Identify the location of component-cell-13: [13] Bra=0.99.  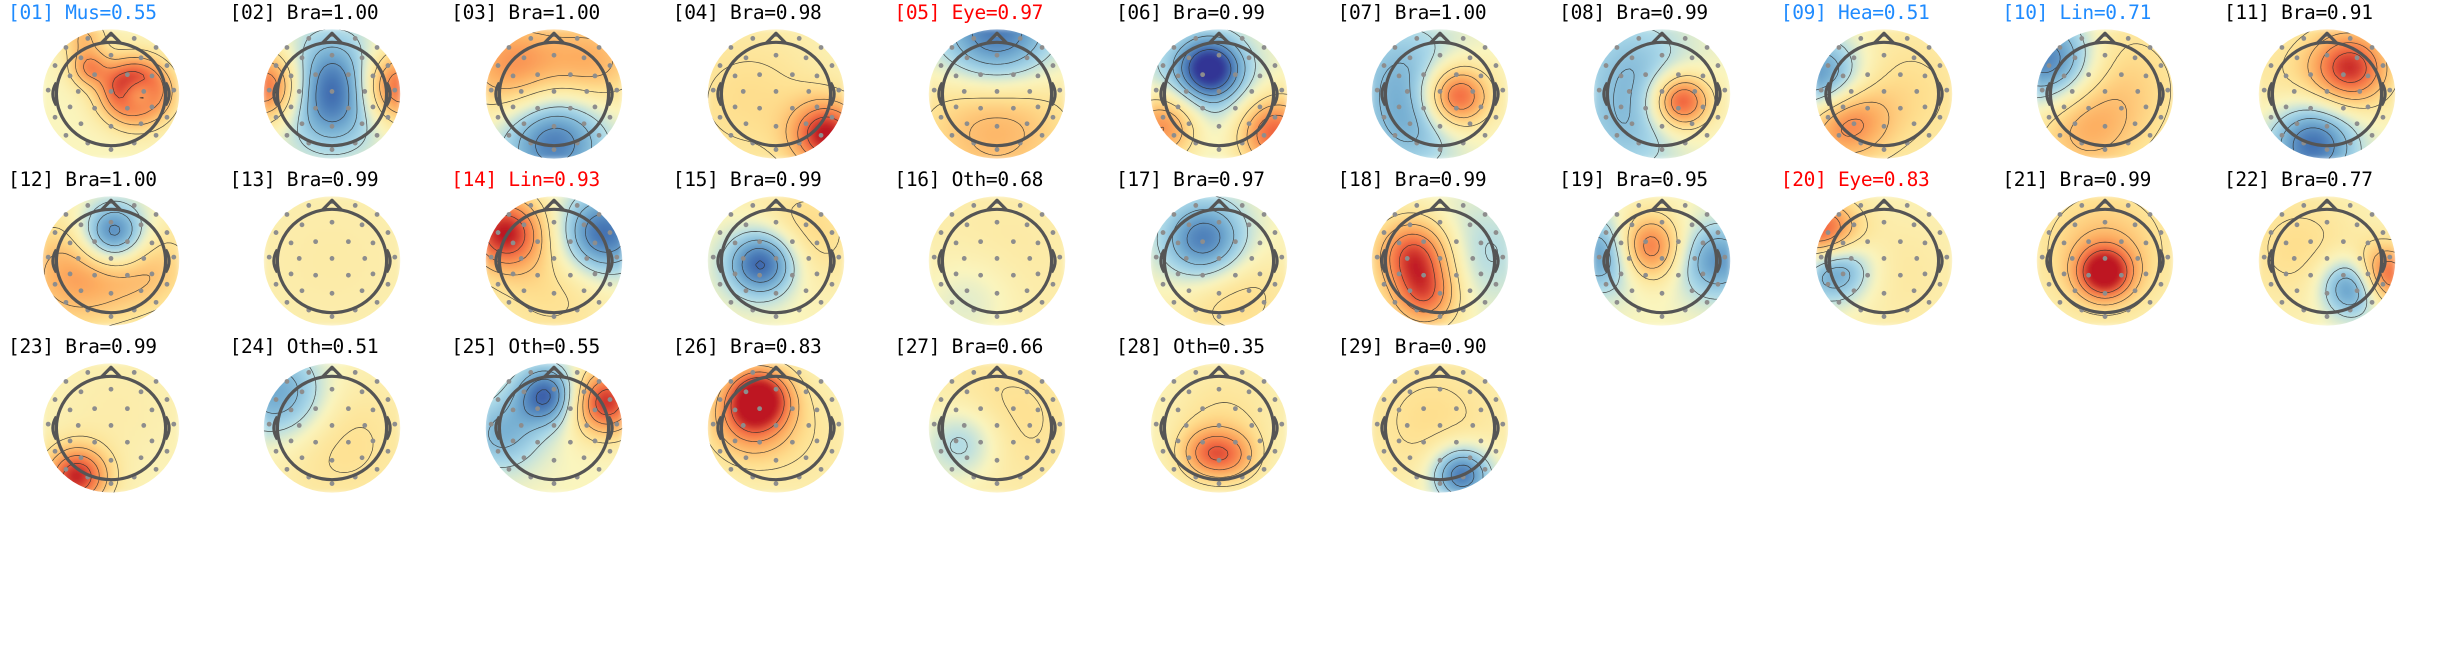
(333, 252).